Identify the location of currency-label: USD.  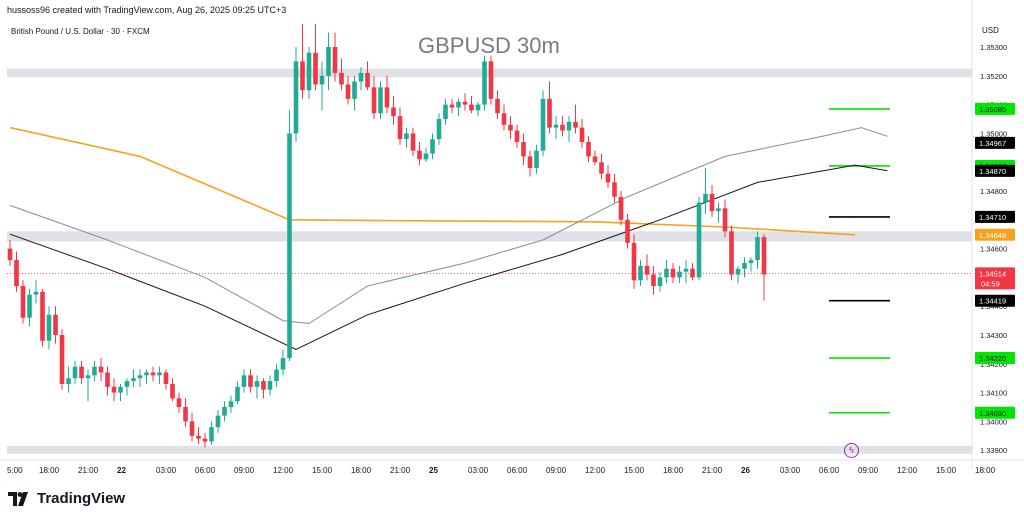
(990, 30).